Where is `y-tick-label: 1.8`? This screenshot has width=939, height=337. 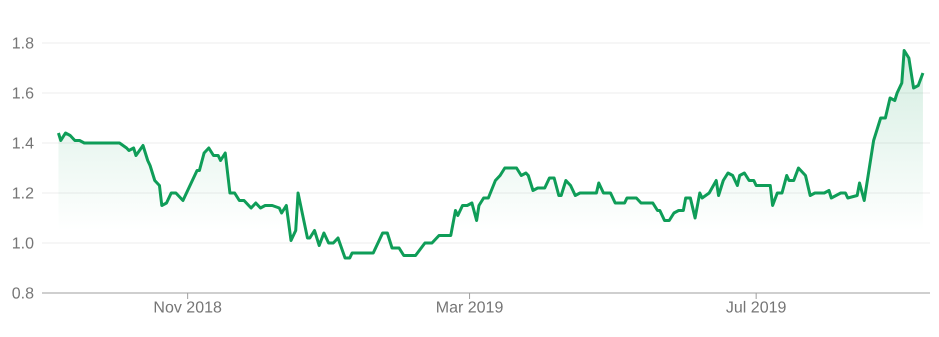
y-tick-label: 1.8 is located at coordinates (23, 44).